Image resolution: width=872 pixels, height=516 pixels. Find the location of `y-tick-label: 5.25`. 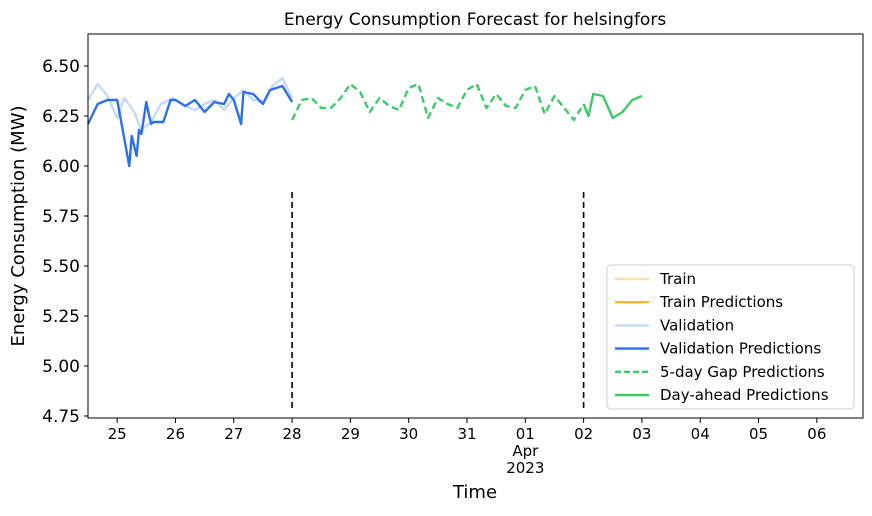

y-tick-label: 5.25 is located at coordinates (61, 317).